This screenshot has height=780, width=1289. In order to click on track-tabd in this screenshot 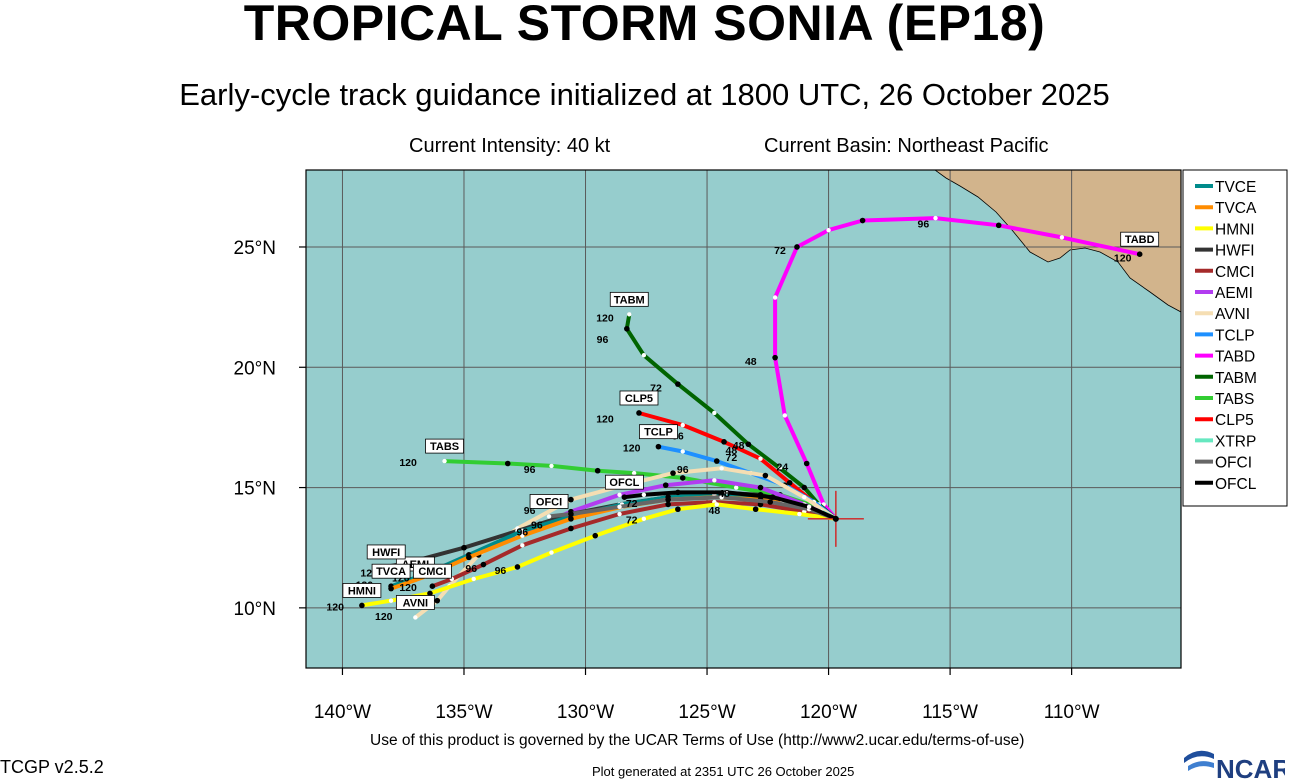, I will do `click(957, 368)`.